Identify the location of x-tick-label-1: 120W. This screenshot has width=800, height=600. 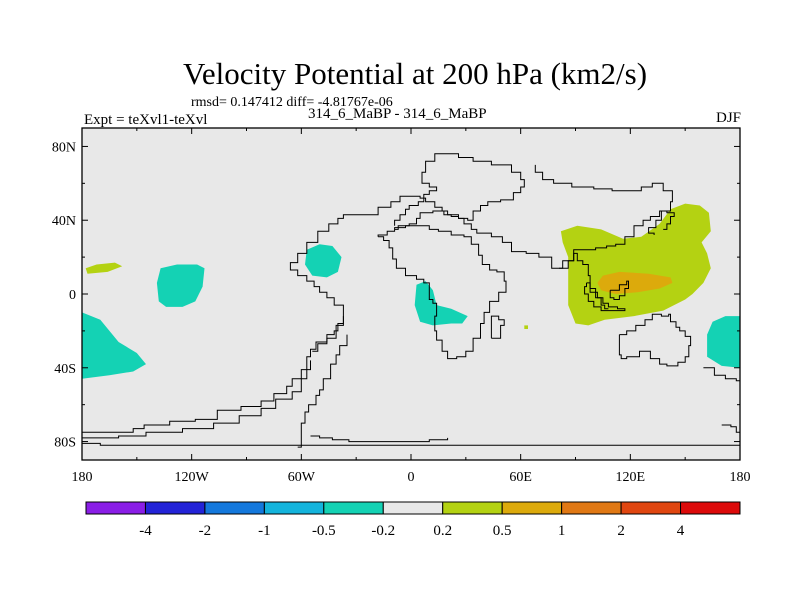
(192, 477).